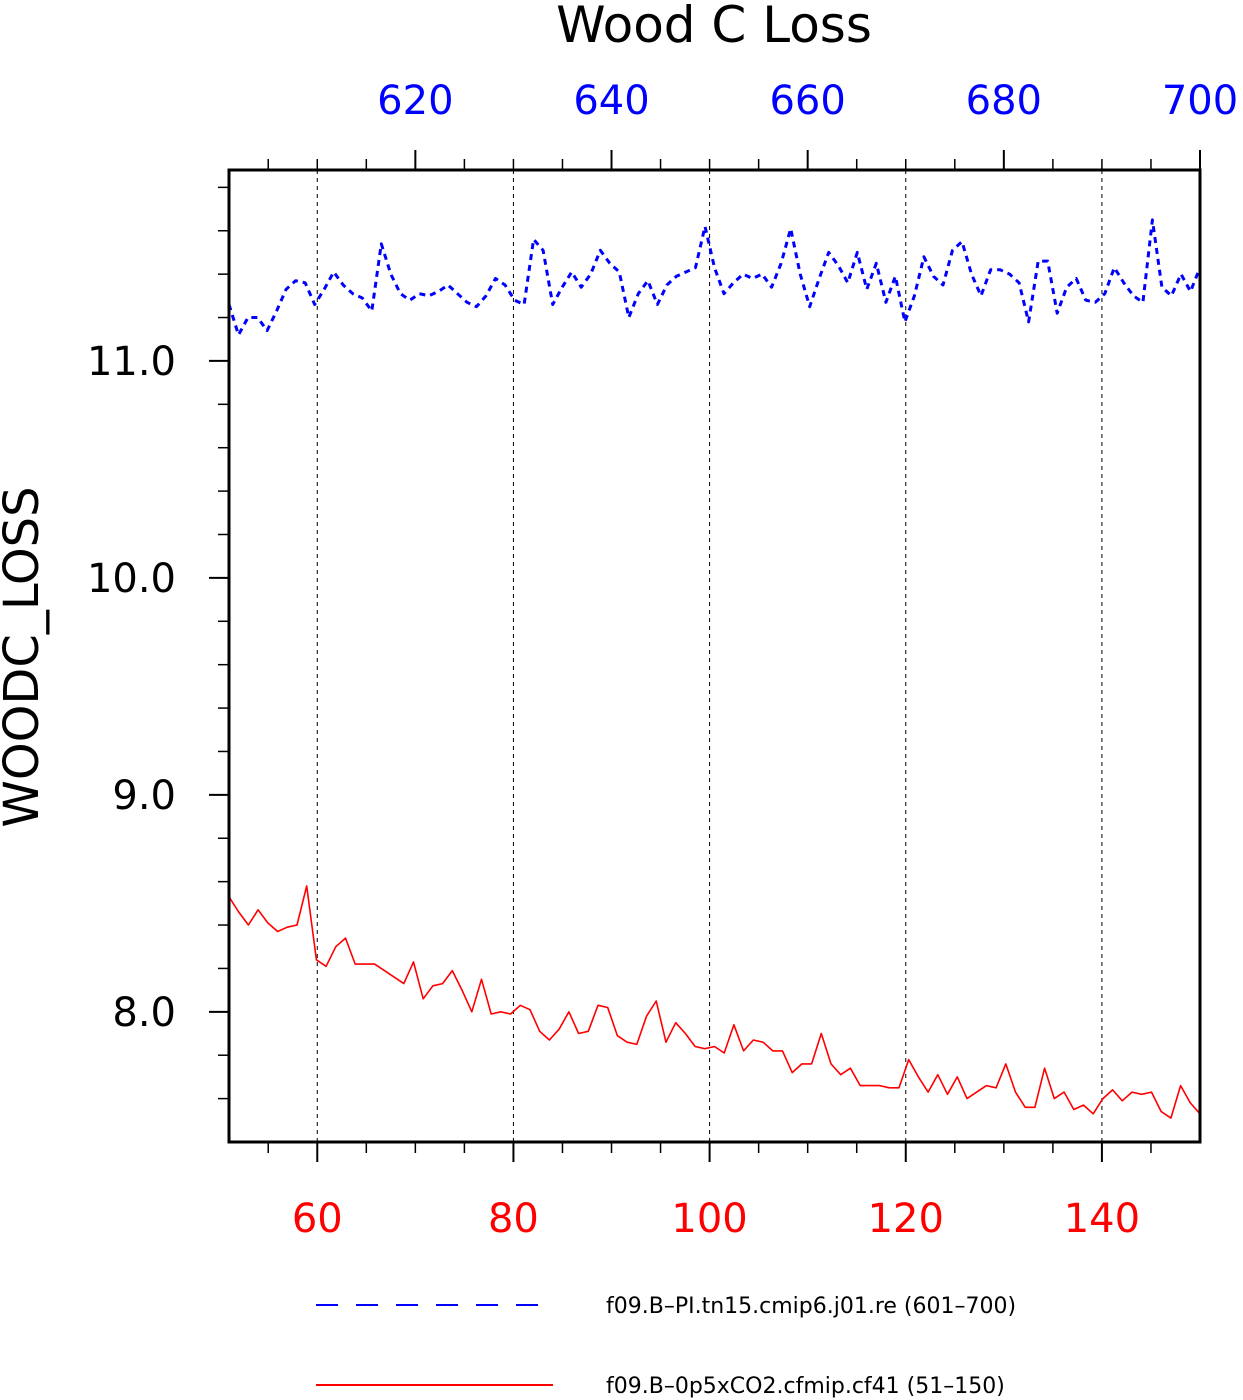 The image size is (1243, 1400). I want to click on x-top-tick-label: 640, so click(611, 101).